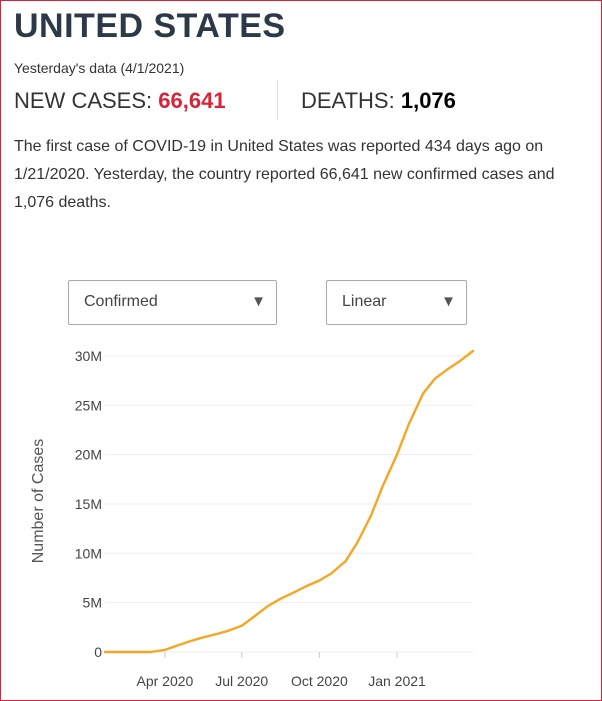 This screenshot has width=602, height=701. What do you see at coordinates (98, 652) in the screenshot?
I see `y-tick-label: 0` at bounding box center [98, 652].